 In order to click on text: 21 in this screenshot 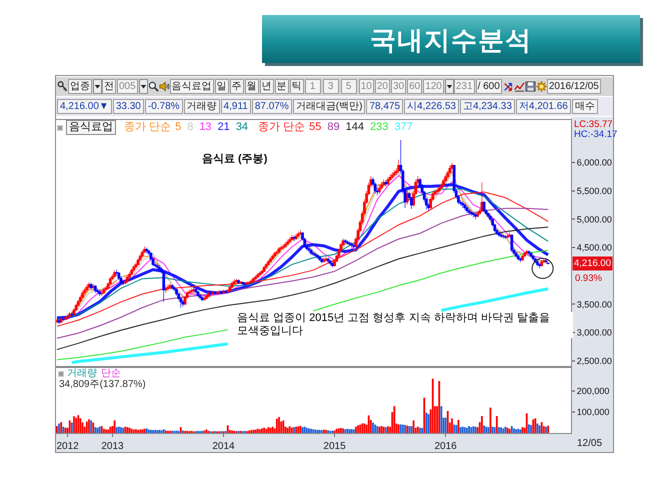, I will do `click(224, 127)`.